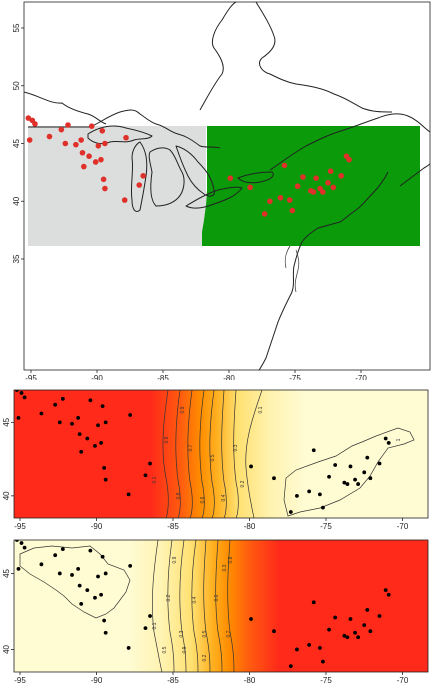  Describe the element at coordinates (277, 454) in the screenshot. I see `contour-labels: 0.9 0.8 0.7 0.6 0.5 0.4 0.3 0.2 0.1 0.1 0.9 1` at that location.